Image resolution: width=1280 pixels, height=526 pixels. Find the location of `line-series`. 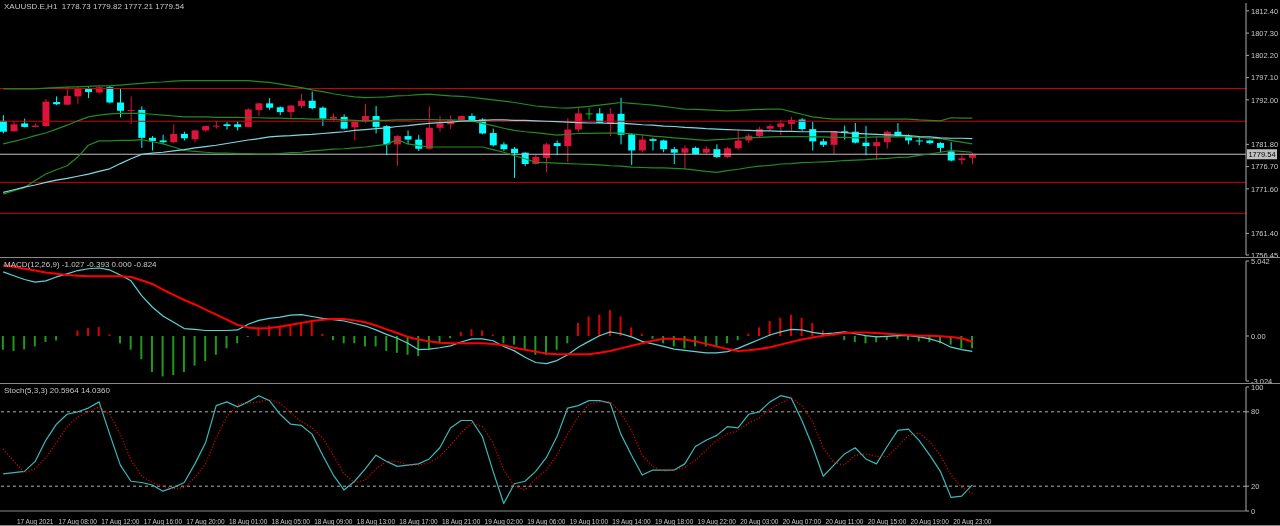

line-series is located at coordinates (487, 101).